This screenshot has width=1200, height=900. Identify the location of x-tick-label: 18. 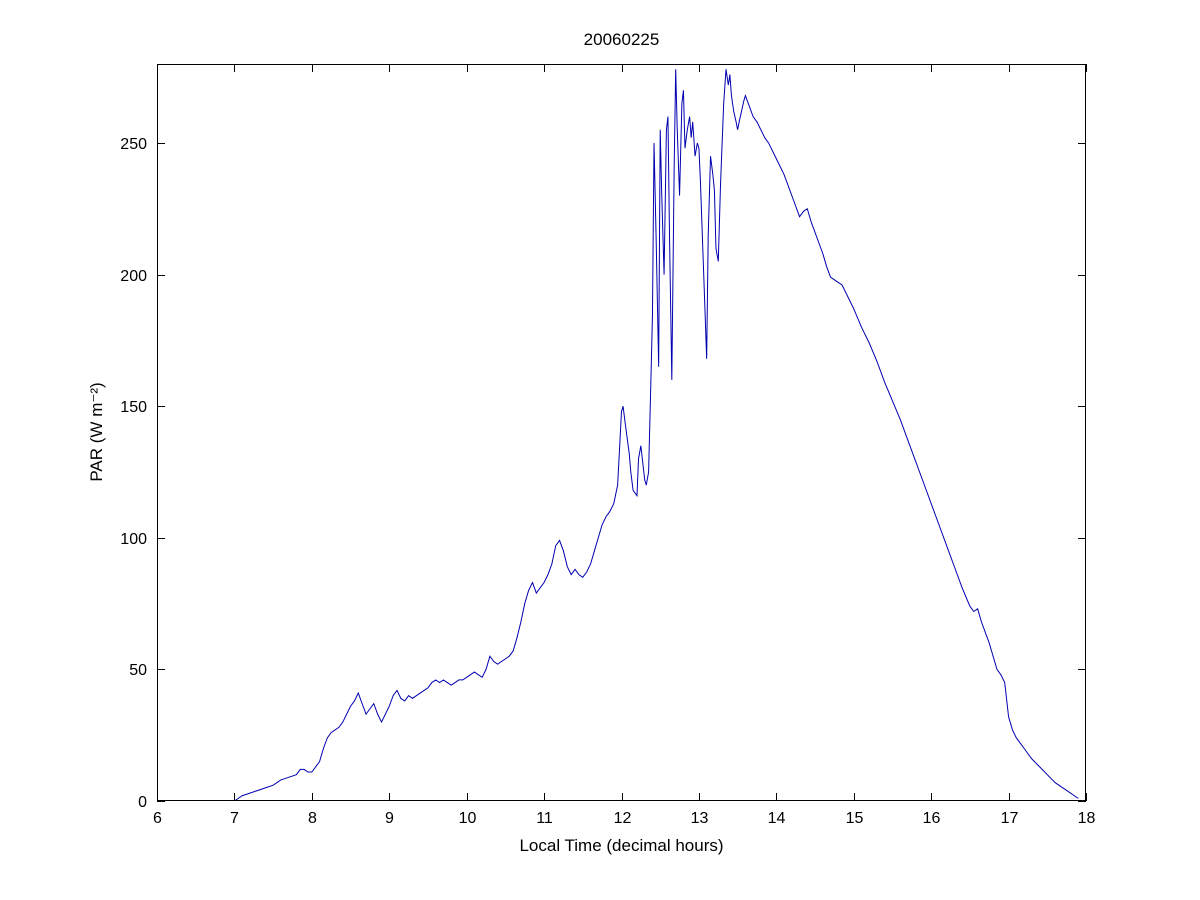
(1087, 818).